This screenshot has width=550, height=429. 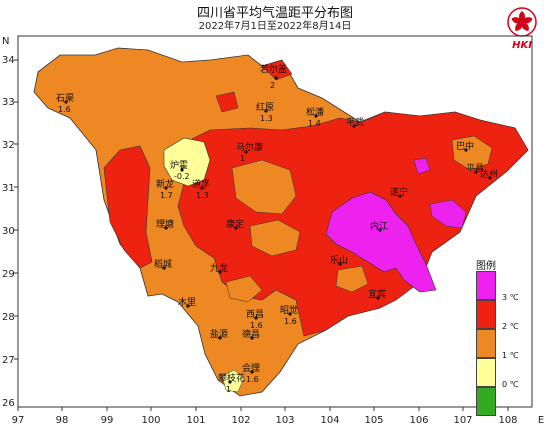 I want to click on svg-text: 道孚, so click(x=201, y=184).